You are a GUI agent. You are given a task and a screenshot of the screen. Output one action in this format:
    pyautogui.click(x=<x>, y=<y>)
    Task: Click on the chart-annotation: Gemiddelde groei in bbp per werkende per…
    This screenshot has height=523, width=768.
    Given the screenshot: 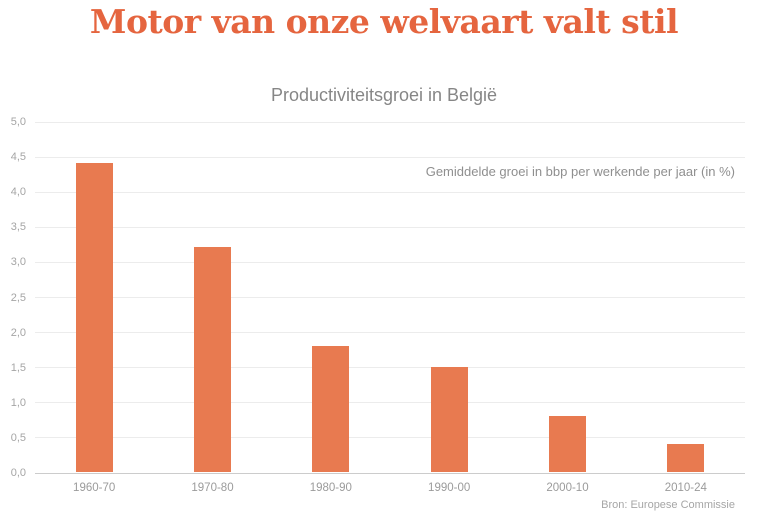 What is the action you would take?
    pyautogui.click(x=580, y=171)
    